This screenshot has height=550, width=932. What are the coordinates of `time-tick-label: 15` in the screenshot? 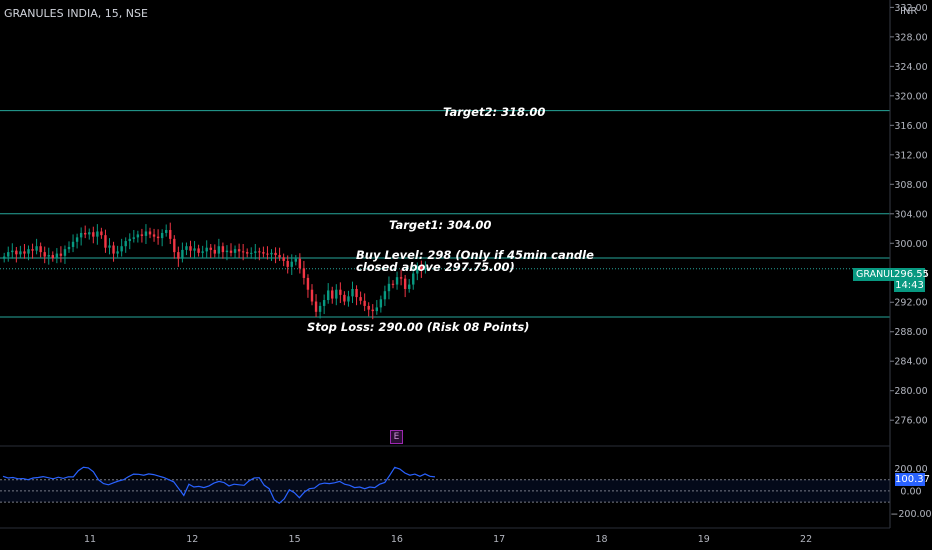 It's located at (295, 539).